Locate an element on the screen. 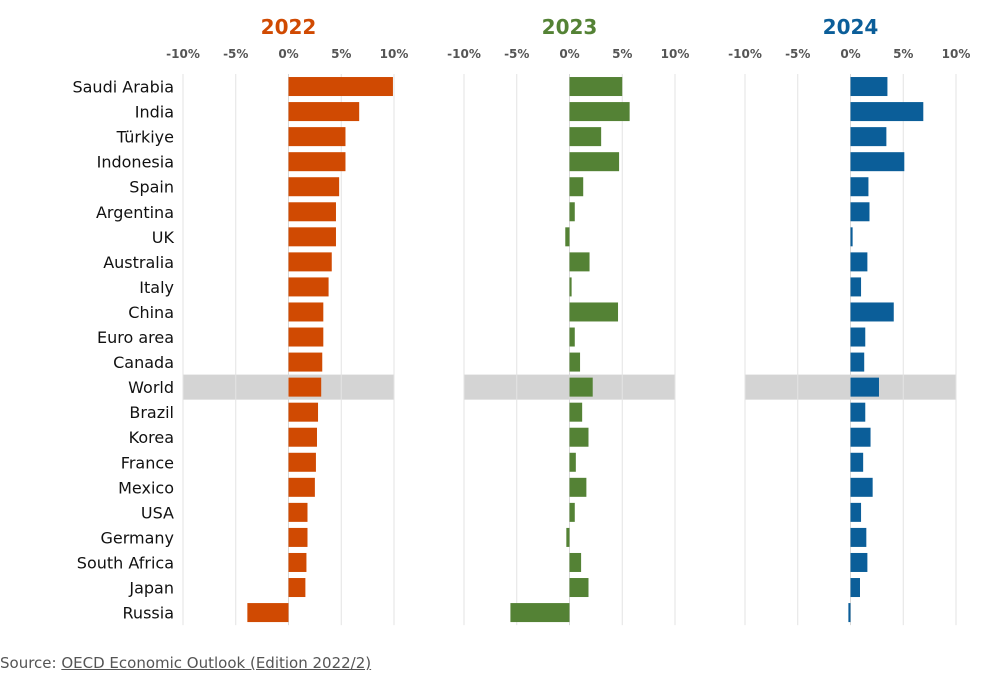 This screenshot has height=695, width=1001. tick-label-2023-2: 0% is located at coordinates (569, 54).